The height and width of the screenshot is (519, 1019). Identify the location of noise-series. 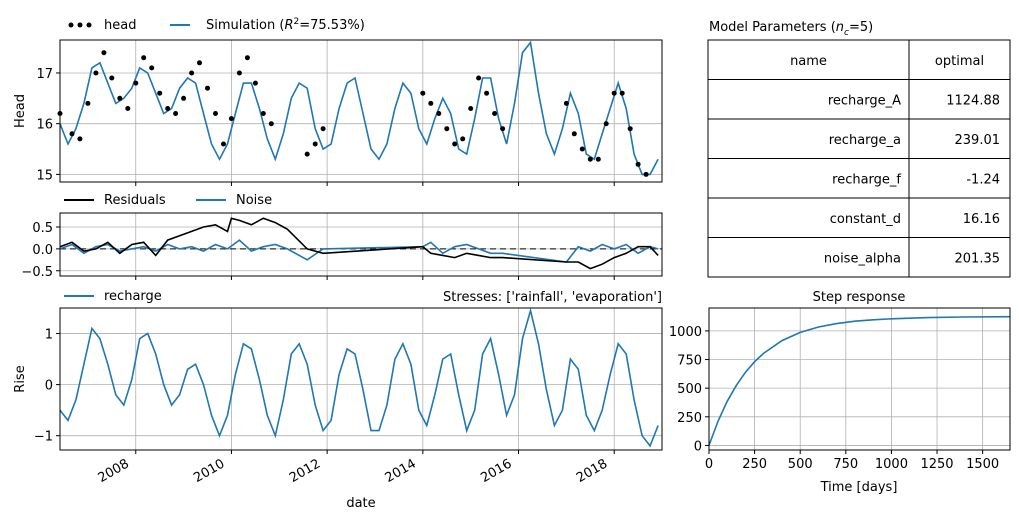
(359, 251).